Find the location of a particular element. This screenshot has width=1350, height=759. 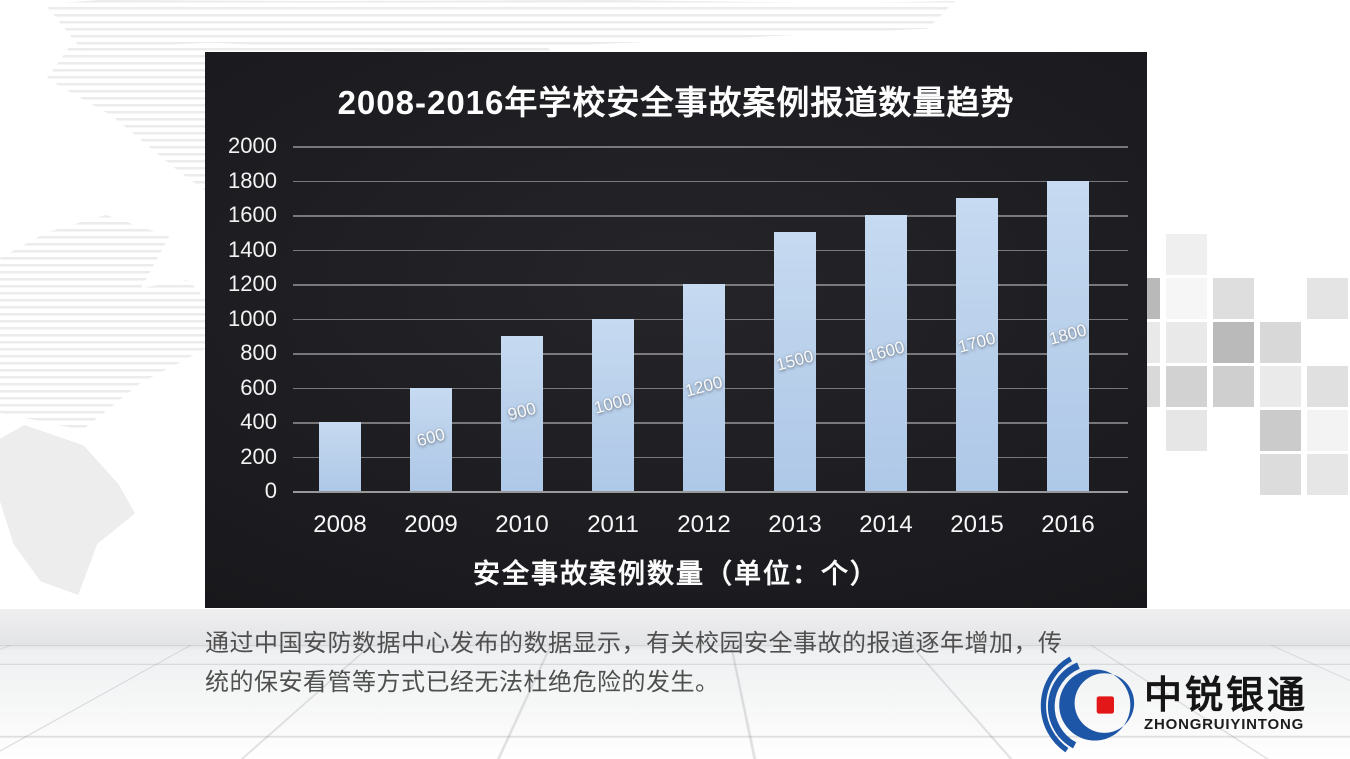

x-tick-label: 2011 is located at coordinates (613, 524).